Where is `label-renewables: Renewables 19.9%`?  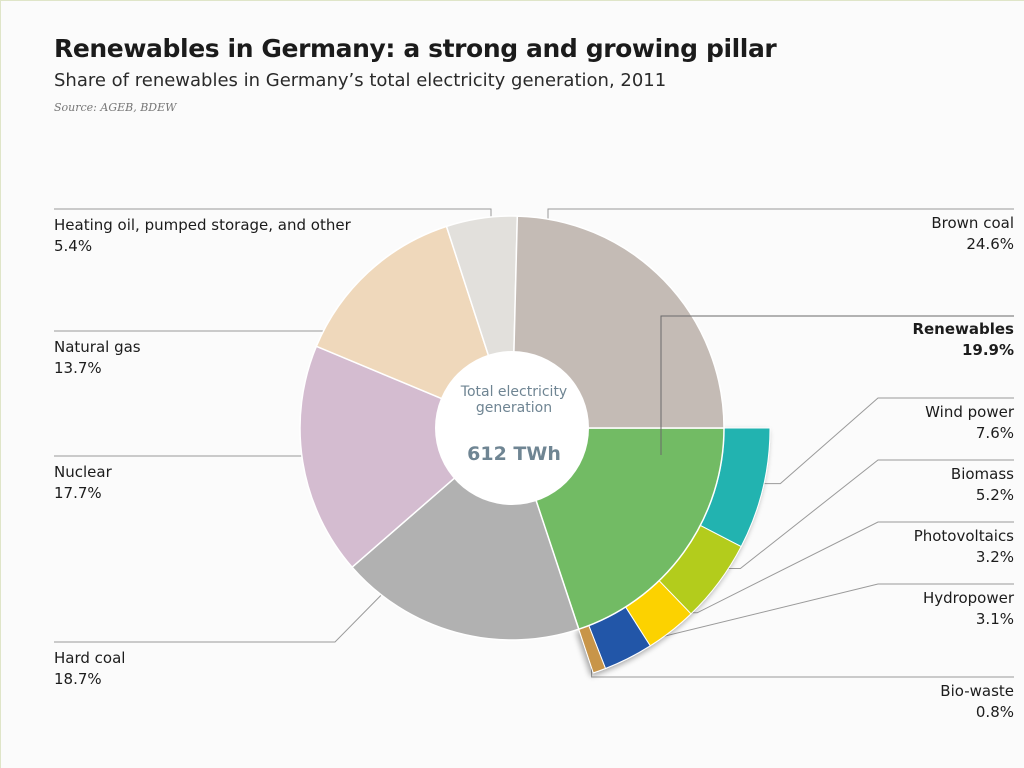 label-renewables: Renewables 19.9% is located at coordinates (963, 340).